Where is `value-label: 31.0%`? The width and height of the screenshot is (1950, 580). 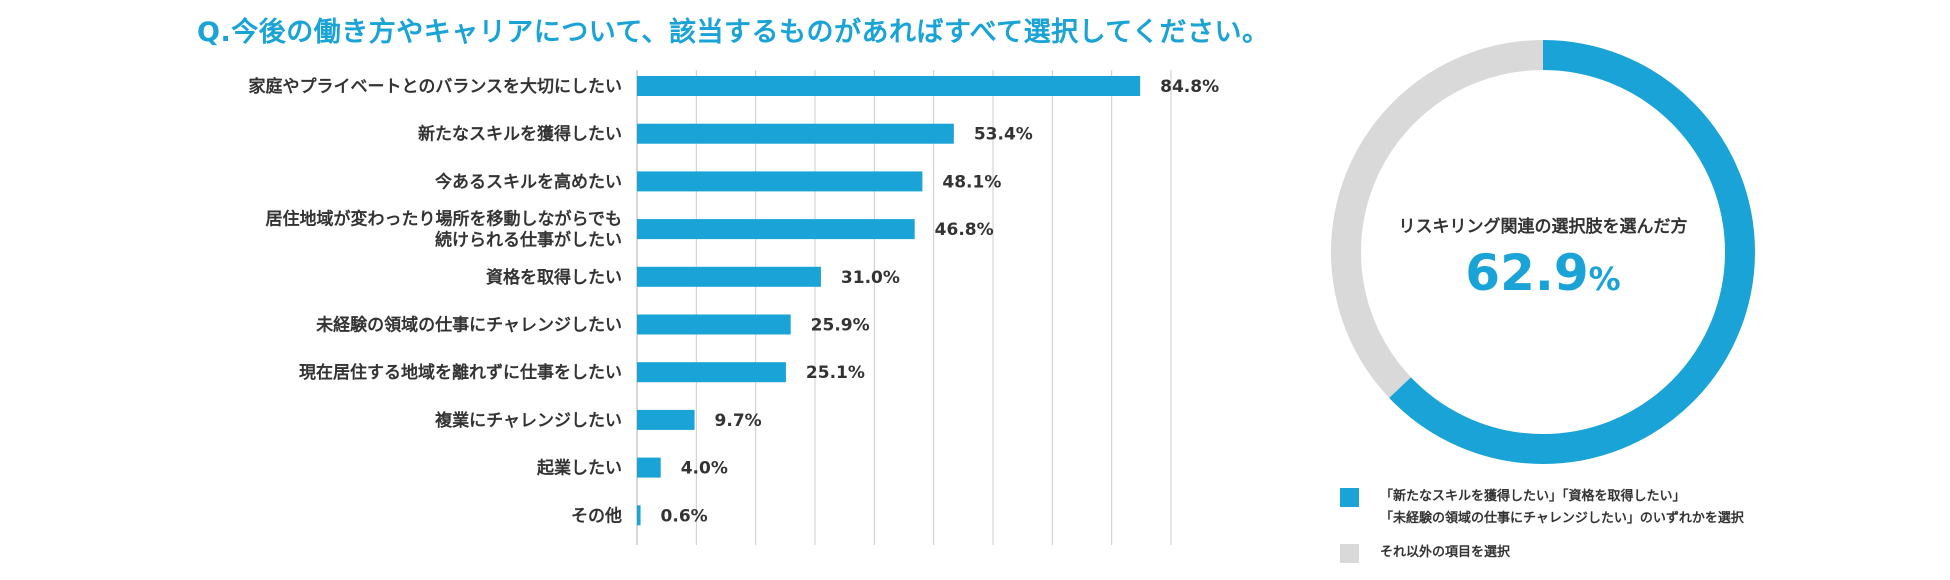 value-label: 31.0% is located at coordinates (870, 278).